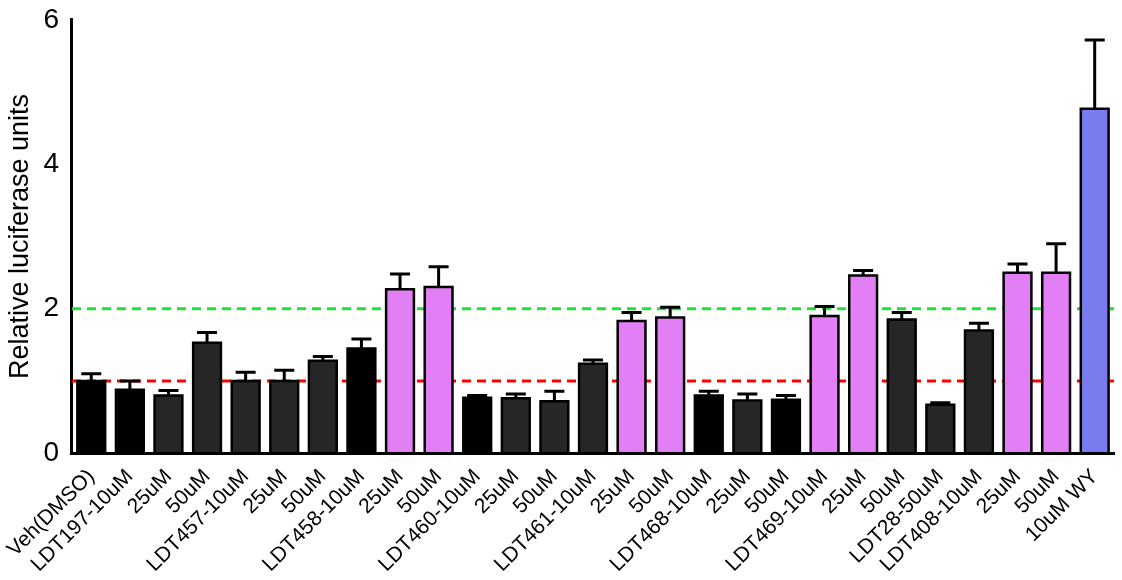 Image resolution: width=1122 pixels, height=580 pixels. What do you see at coordinates (51, 451) in the screenshot?
I see `y-tick-label: 0` at bounding box center [51, 451].